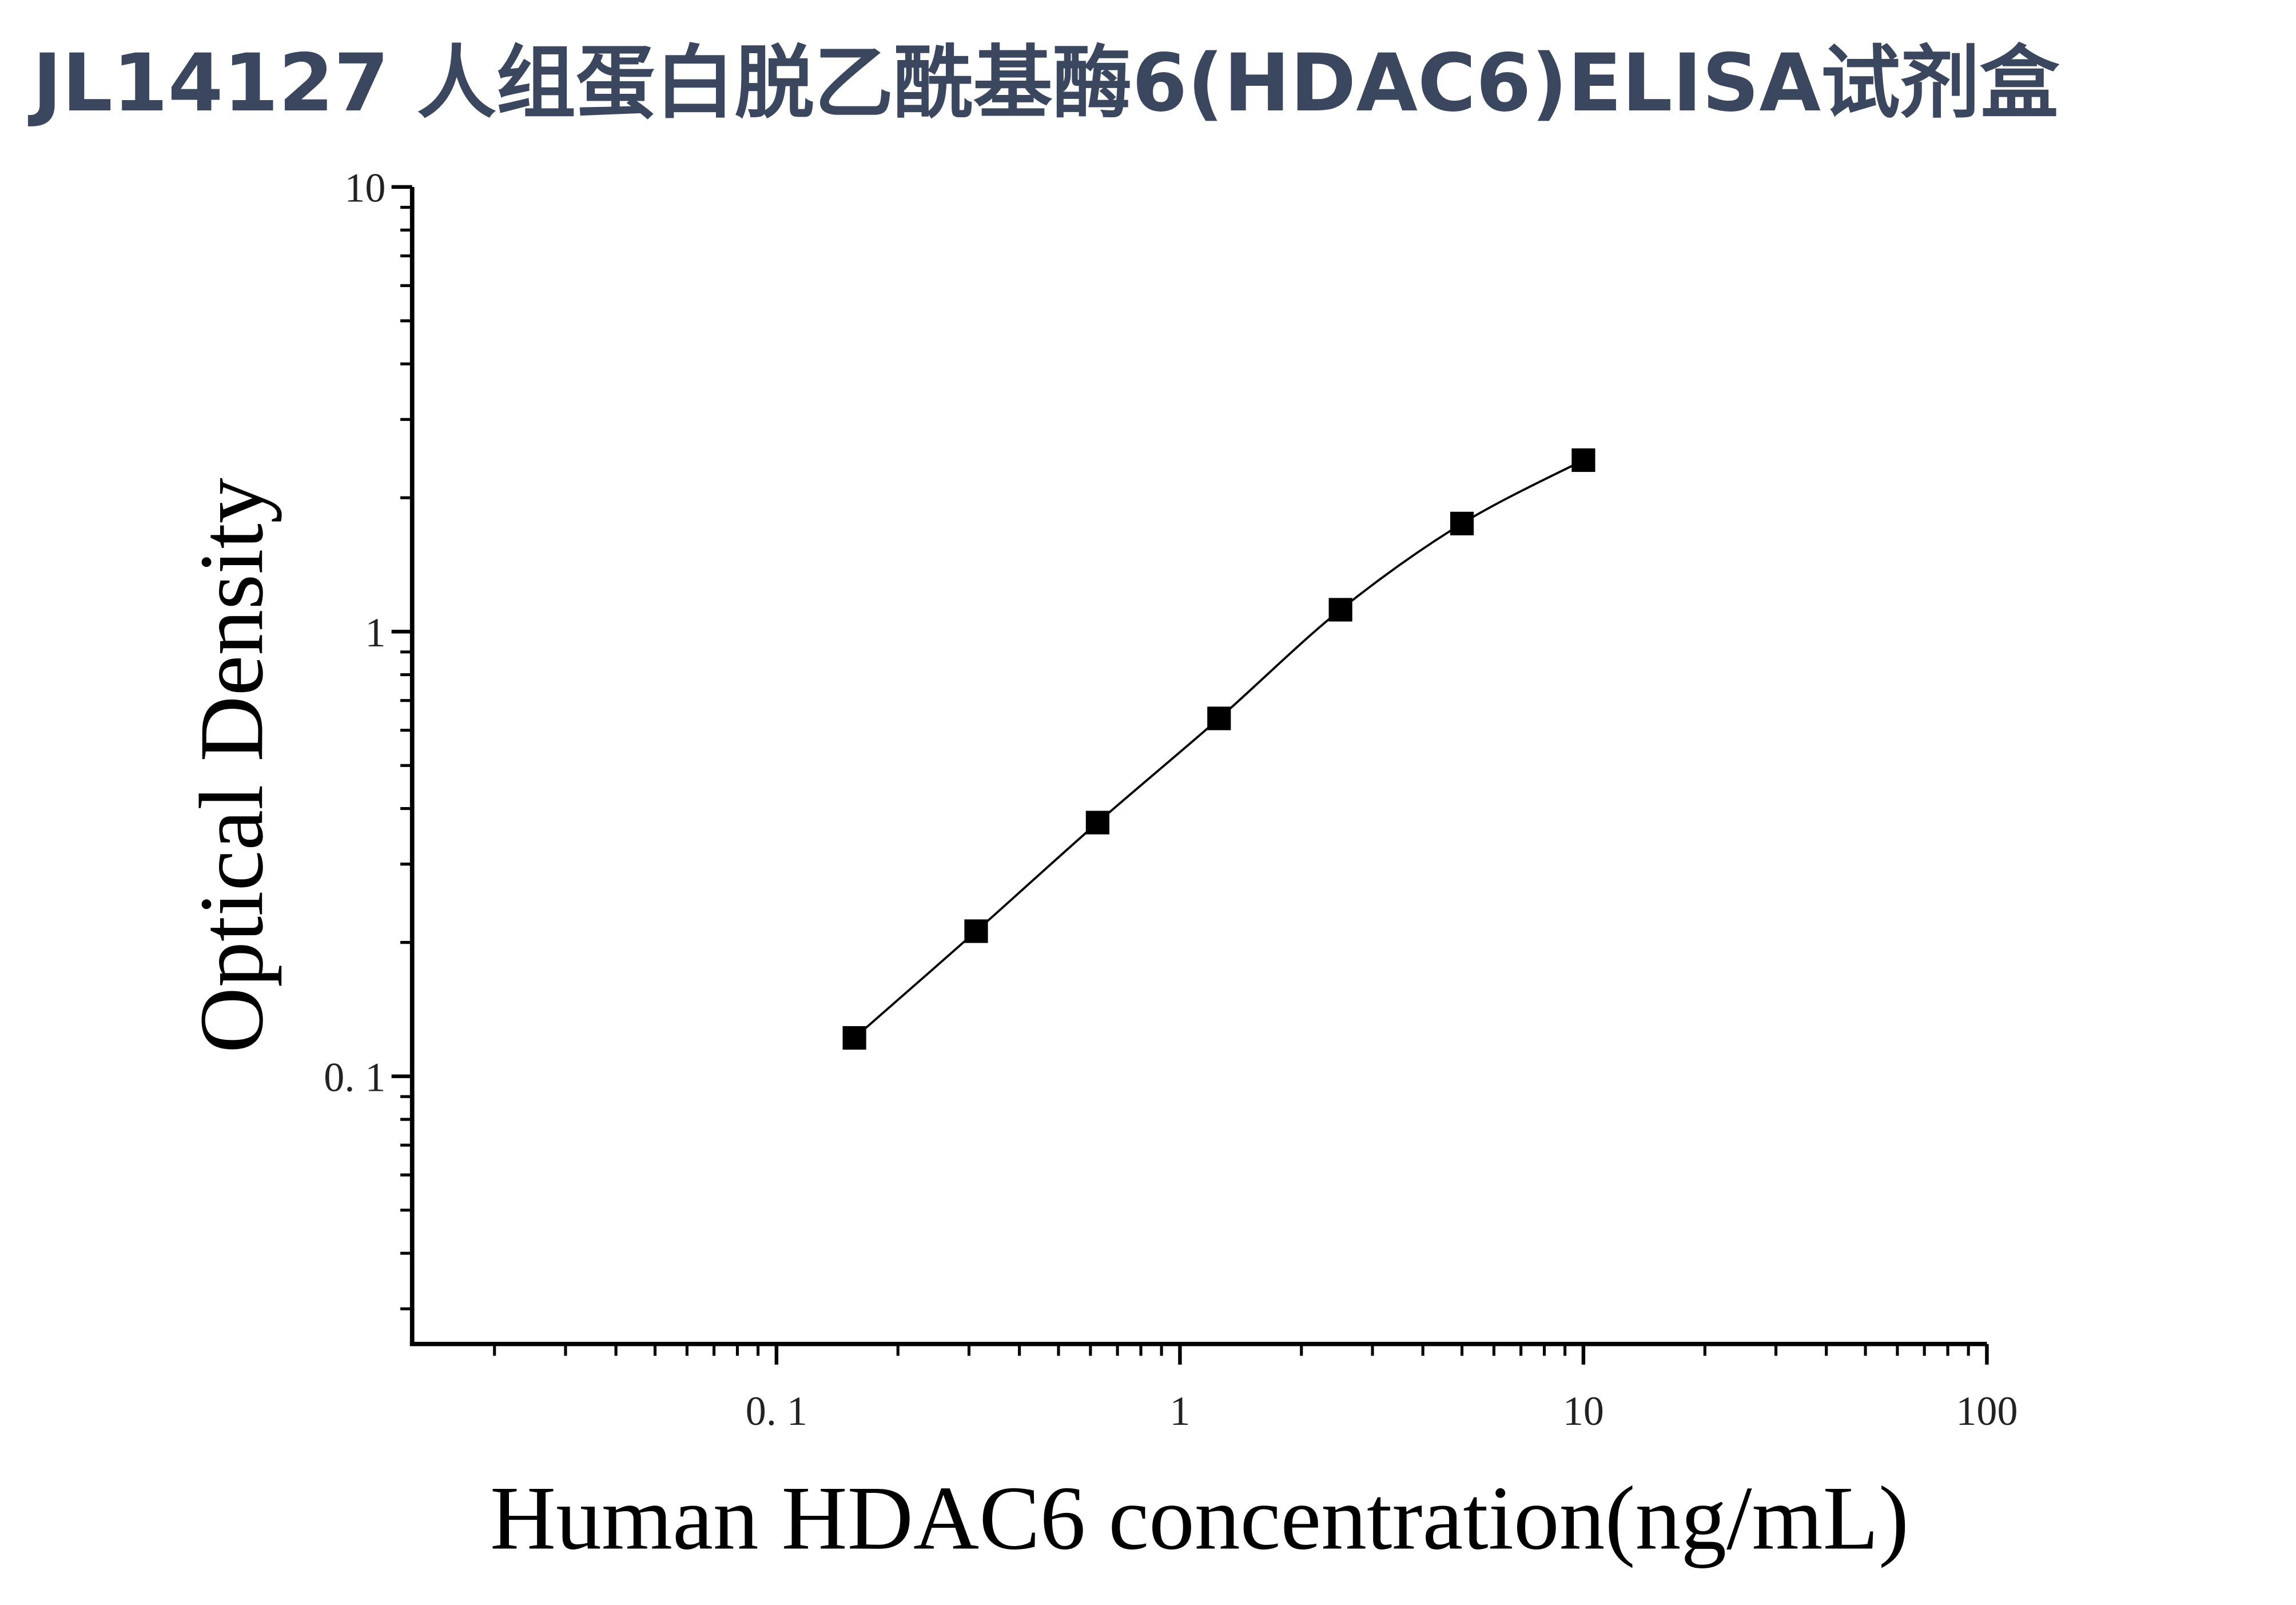 This screenshot has width=2296, height=1605. Describe the element at coordinates (354, 1077) in the screenshot. I see `y-tick-label: 0. 1` at that location.